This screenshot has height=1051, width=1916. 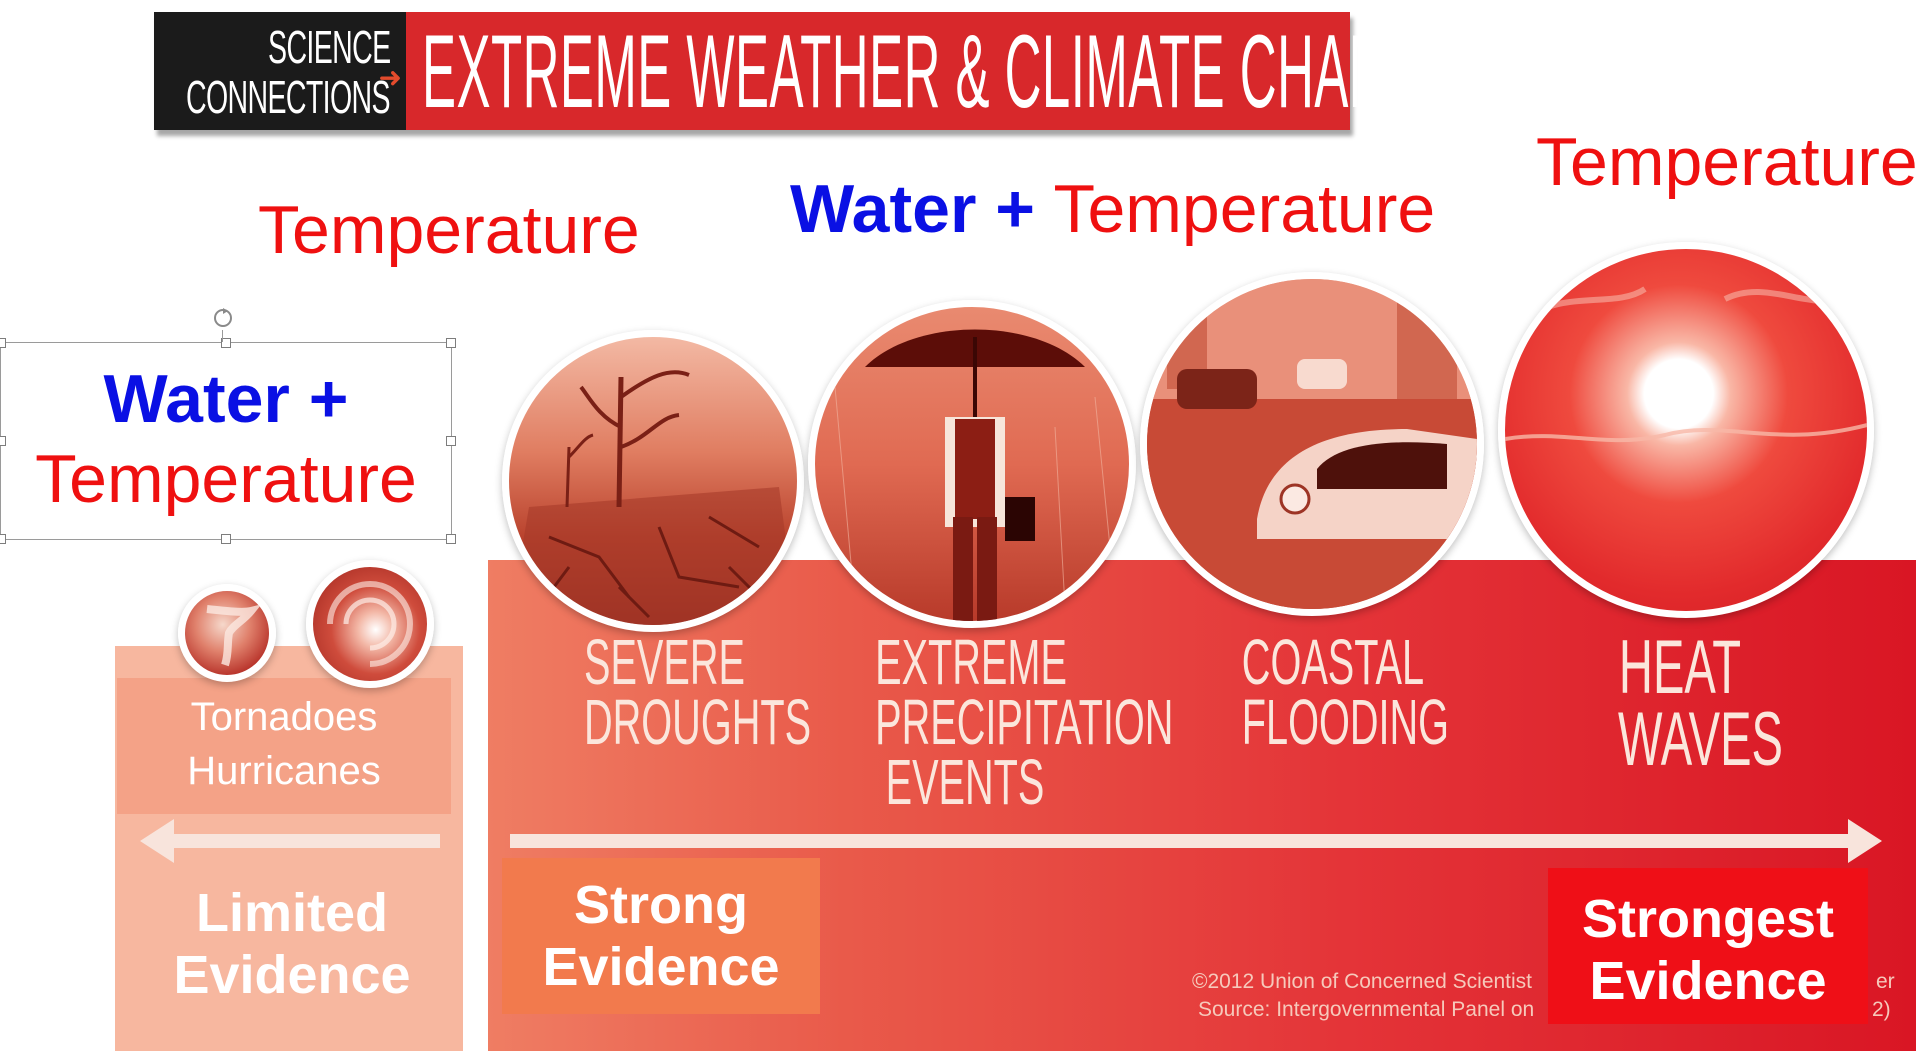 I want to click on tornadoes-label: Tornadoes, so click(x=284, y=717).